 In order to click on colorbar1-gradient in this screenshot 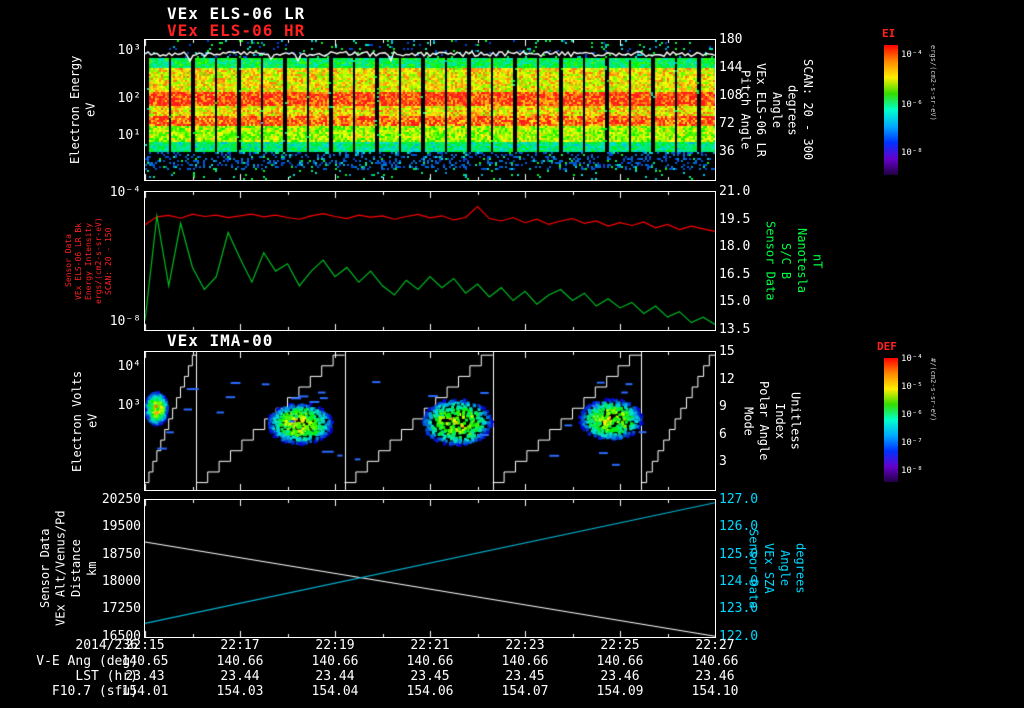, I will do `click(891, 110)`.